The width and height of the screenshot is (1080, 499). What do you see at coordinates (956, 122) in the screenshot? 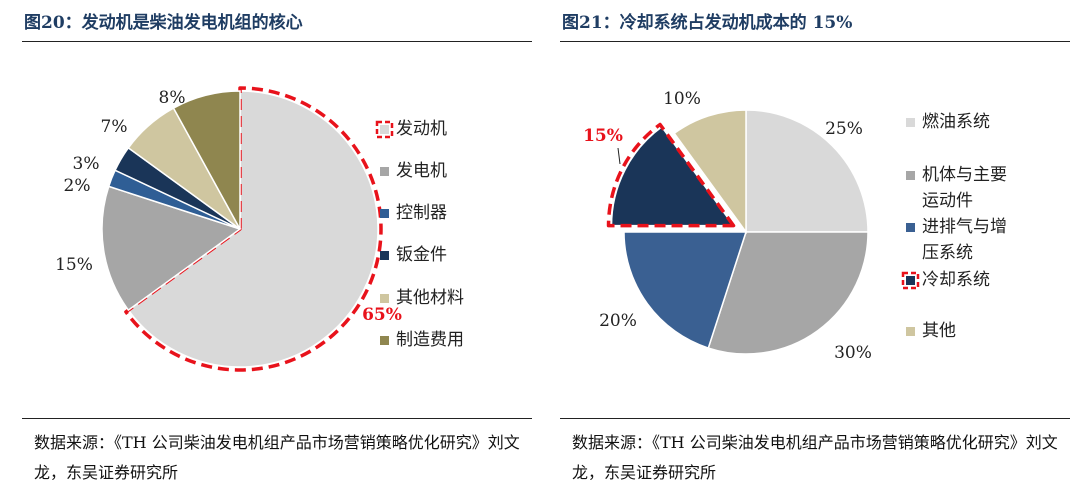
I see `legend-label: 燃油系统` at bounding box center [956, 122].